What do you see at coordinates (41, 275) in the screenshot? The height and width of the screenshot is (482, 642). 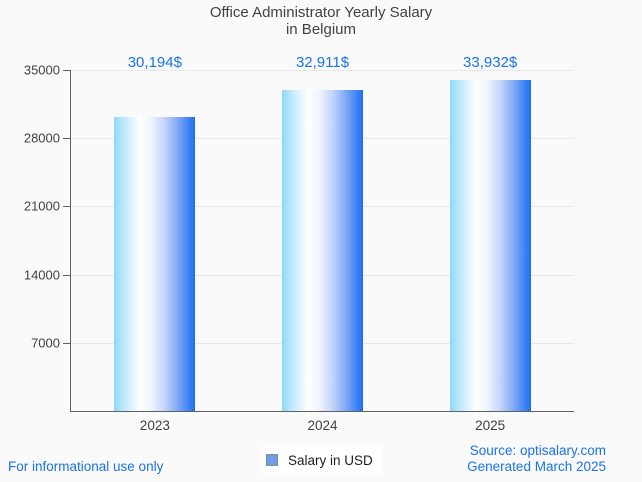 I see `y-axis-label: 14000` at bounding box center [41, 275].